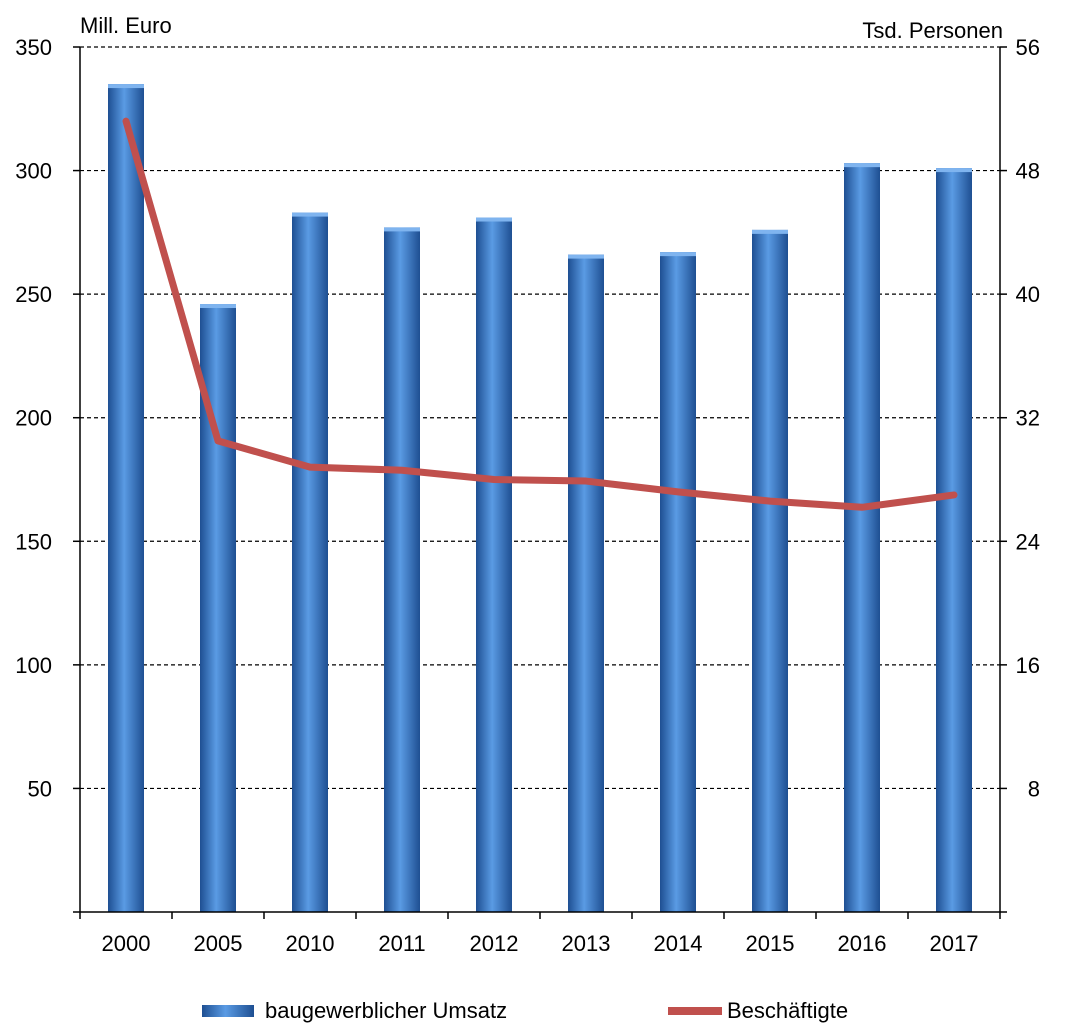  What do you see at coordinates (33, 294) in the screenshot?
I see `left-tick-label: 250` at bounding box center [33, 294].